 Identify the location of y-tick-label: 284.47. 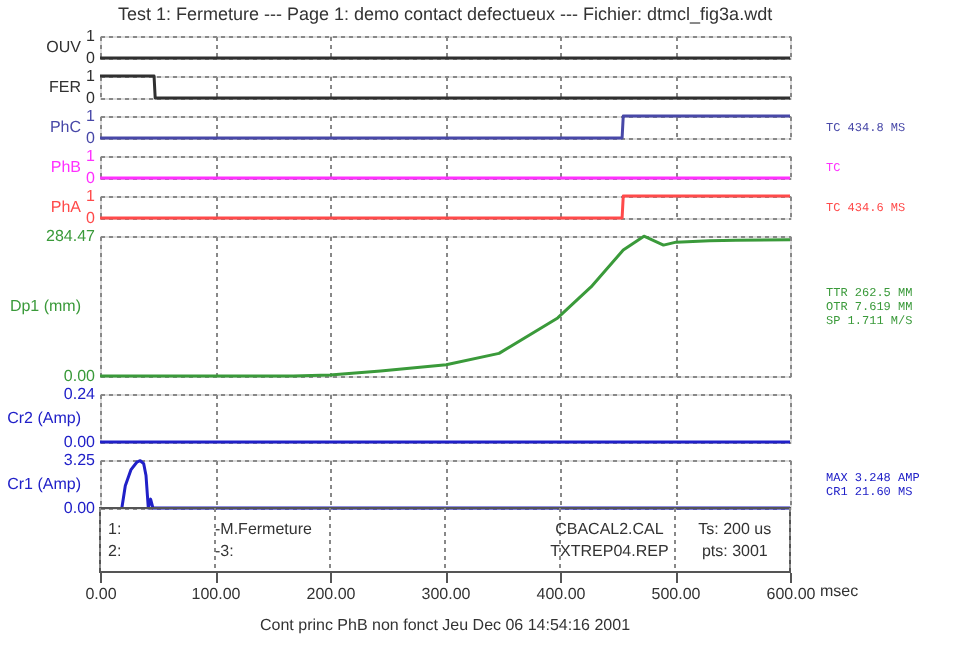
(71, 236).